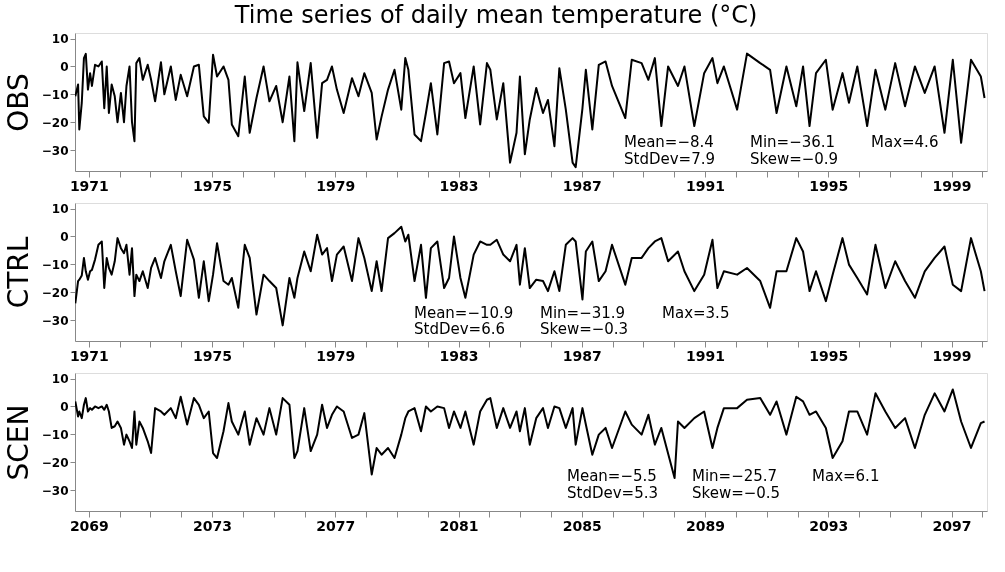  I want to click on annotation: Max=3.5, so click(696, 313).